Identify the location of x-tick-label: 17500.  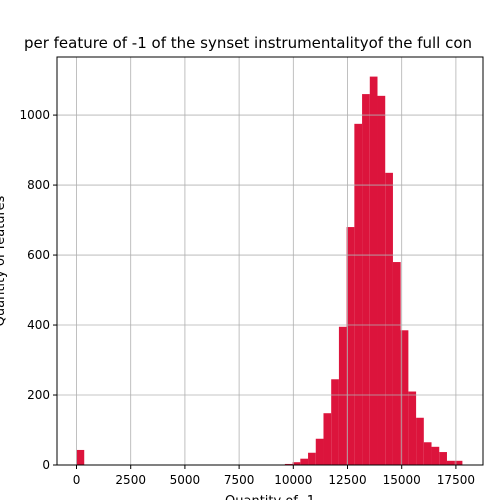
(456, 480).